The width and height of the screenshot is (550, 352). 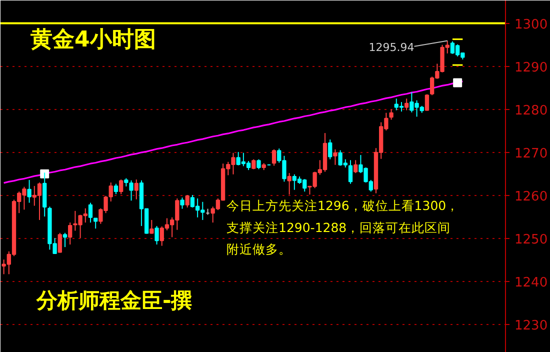 I want to click on text: 黄金4小时图, so click(x=93, y=40).